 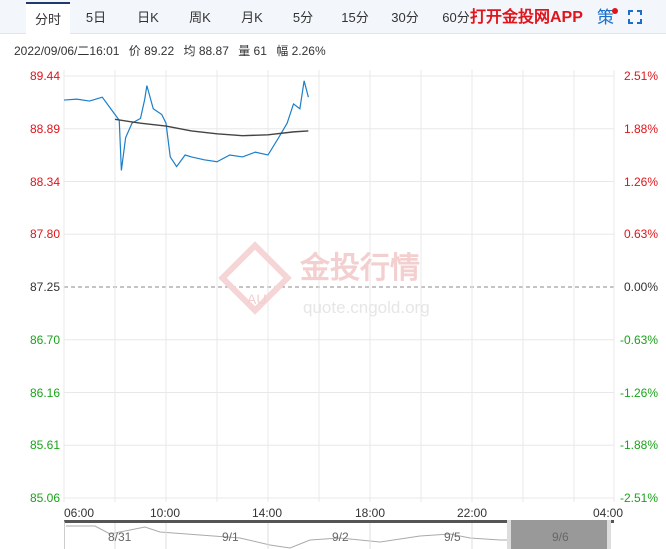 What do you see at coordinates (301, 51) in the screenshot?
I see `change: 幅 2.26%` at bounding box center [301, 51].